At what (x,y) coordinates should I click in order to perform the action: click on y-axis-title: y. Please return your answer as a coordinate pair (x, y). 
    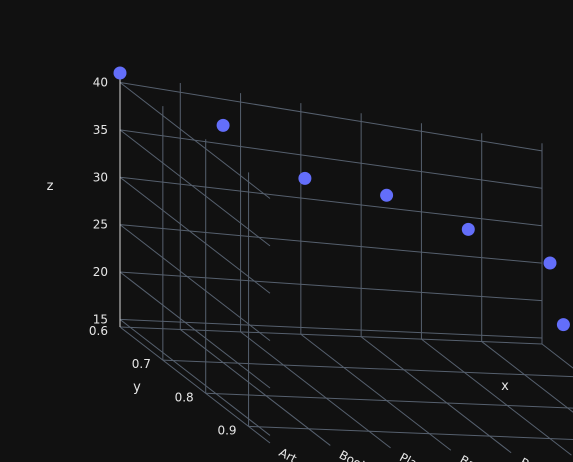
    Looking at the image, I should click on (137, 387).